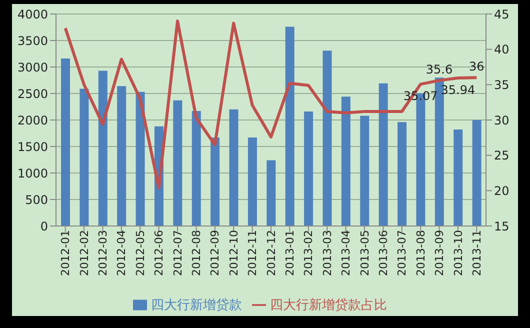  I want to click on y2-tick-label: 40, so click(502, 49).